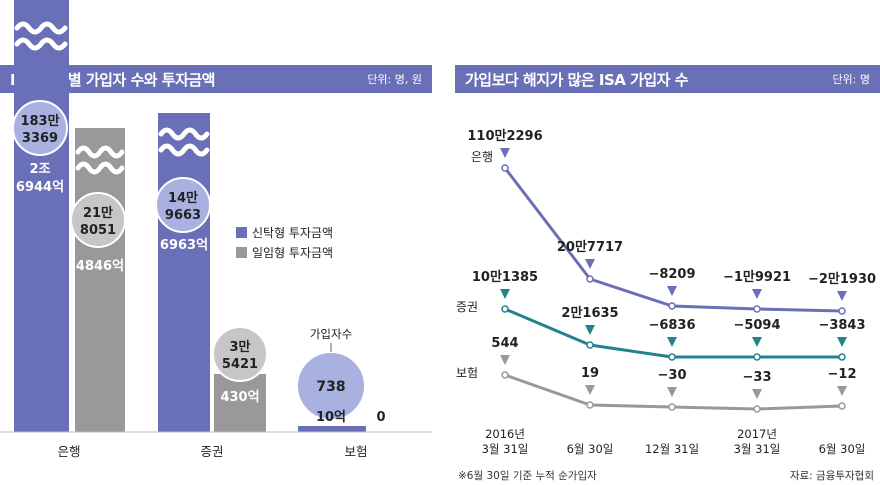 This screenshot has width=880, height=485. What do you see at coordinates (467, 307) in the screenshot?
I see `series-label-securities: 증권` at bounding box center [467, 307].